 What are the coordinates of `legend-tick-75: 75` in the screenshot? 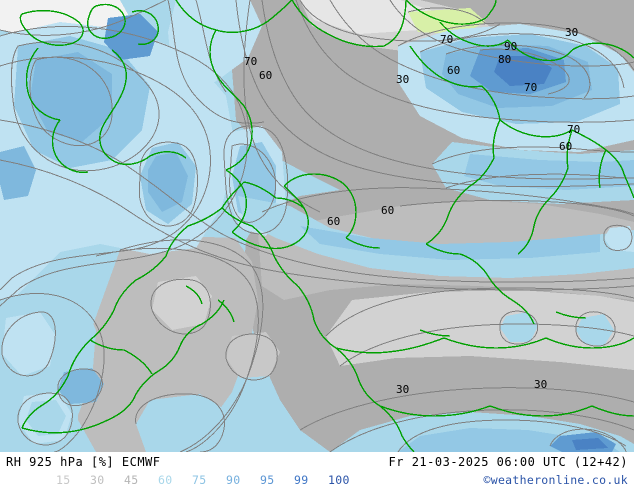 It's located at (199, 480).